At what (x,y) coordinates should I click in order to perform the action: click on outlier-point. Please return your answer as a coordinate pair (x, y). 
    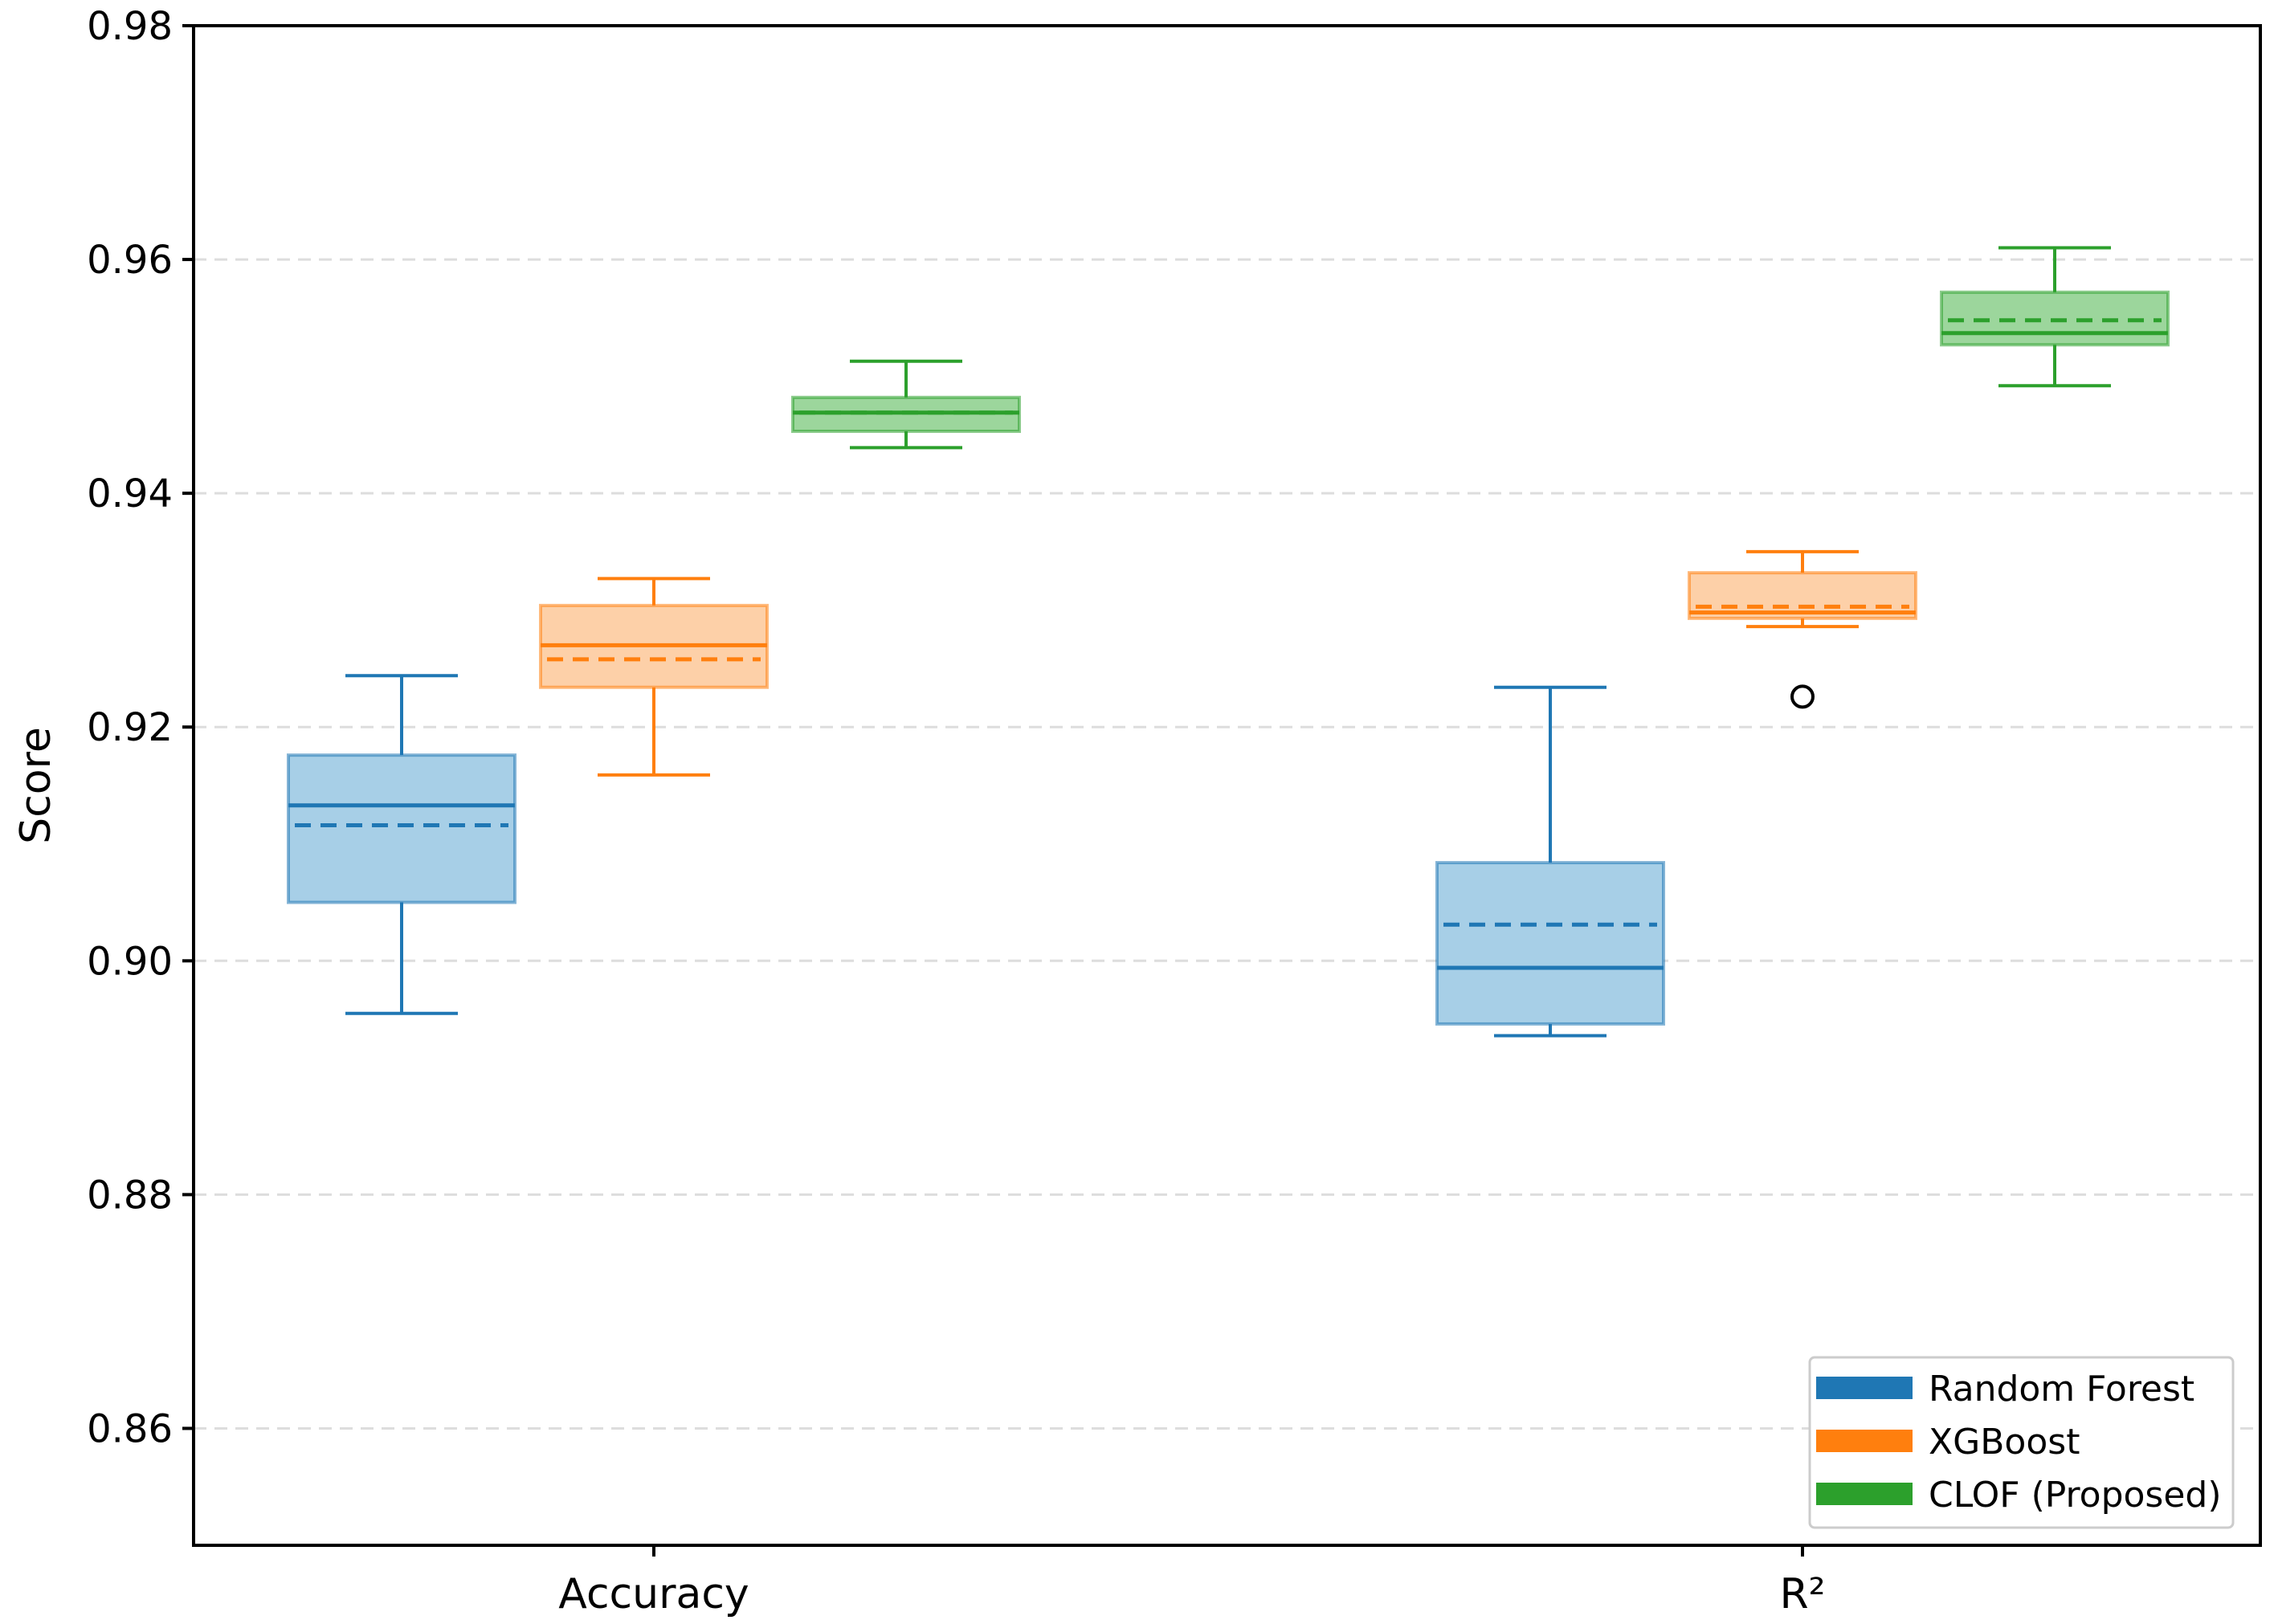
    Looking at the image, I should click on (1802, 696).